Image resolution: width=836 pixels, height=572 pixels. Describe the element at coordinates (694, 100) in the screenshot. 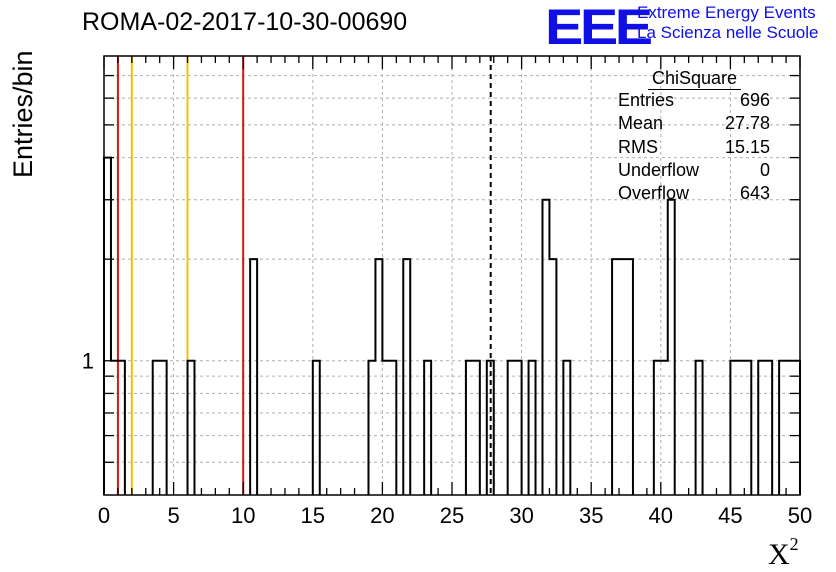

I see `stat-row-entries: Entries 696` at that location.